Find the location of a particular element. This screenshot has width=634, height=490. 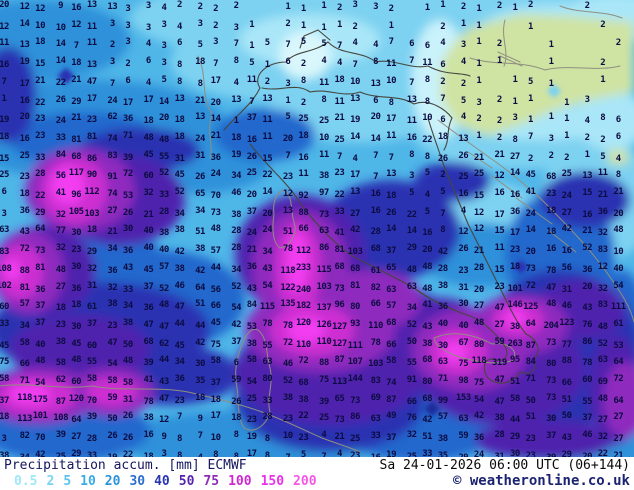

precip-value: 68 is located at coordinates (391, 322).